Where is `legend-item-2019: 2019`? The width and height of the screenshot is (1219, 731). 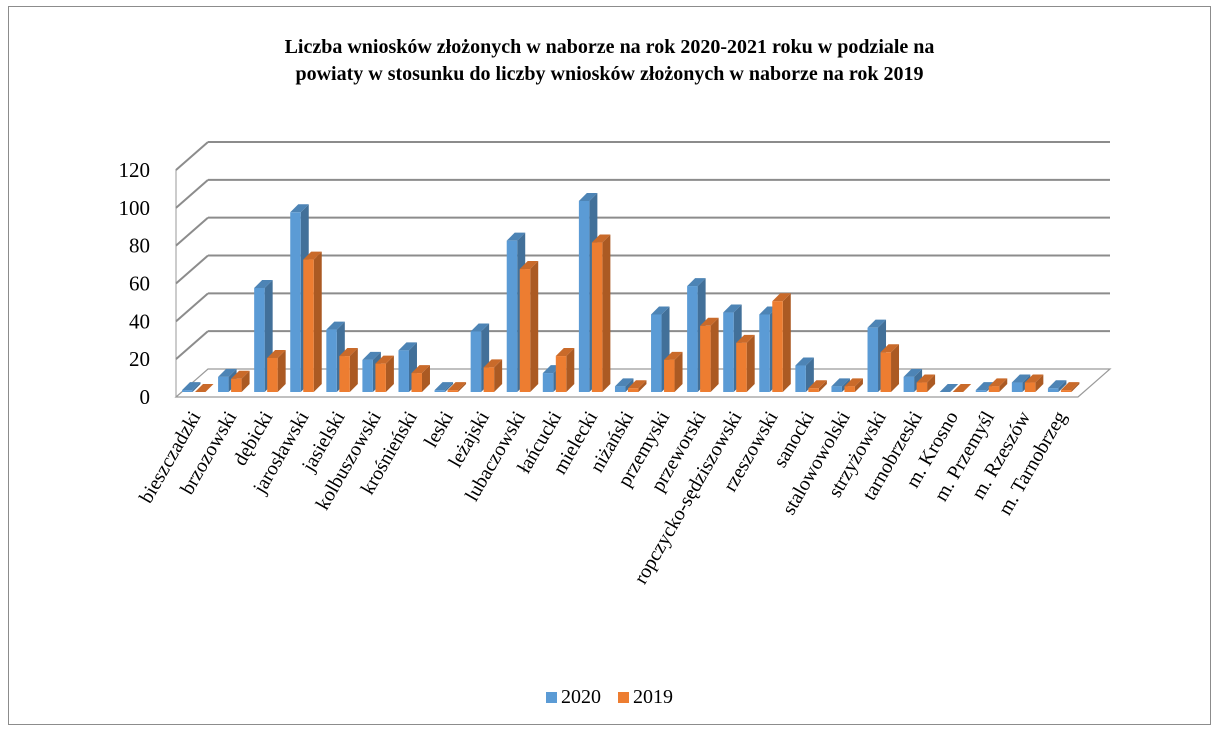 legend-item-2019: 2019 is located at coordinates (645, 697).